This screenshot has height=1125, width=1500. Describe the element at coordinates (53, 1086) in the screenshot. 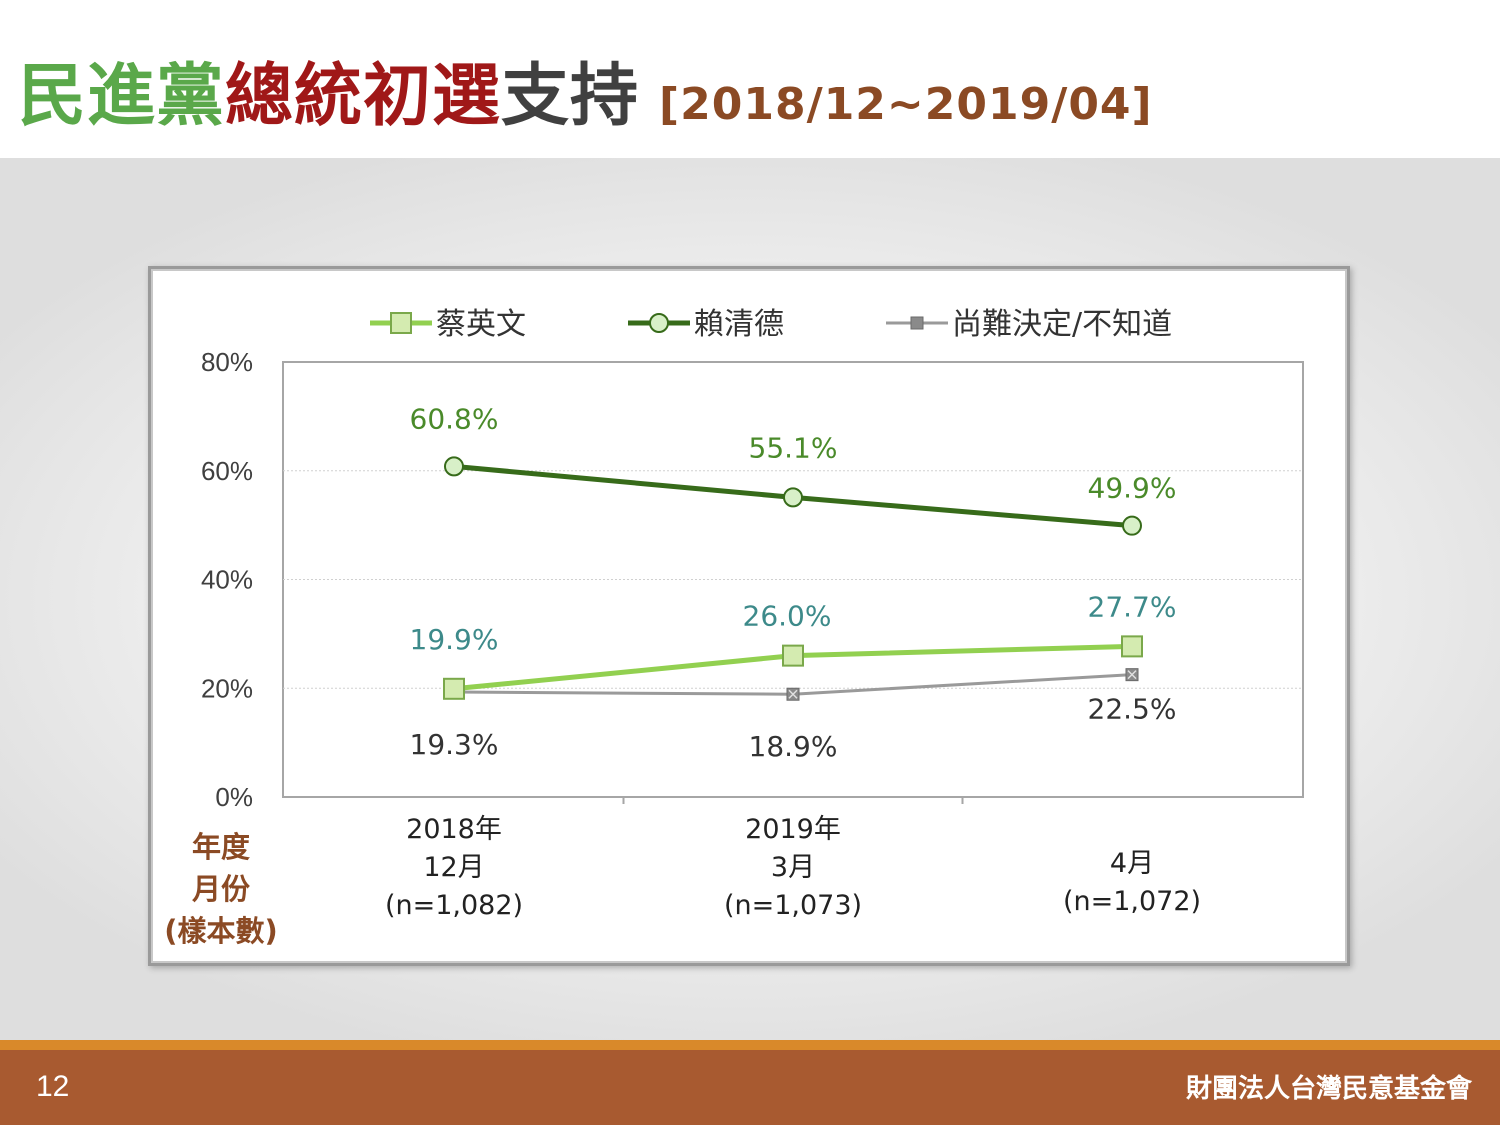

I see `page-number: 12` at that location.